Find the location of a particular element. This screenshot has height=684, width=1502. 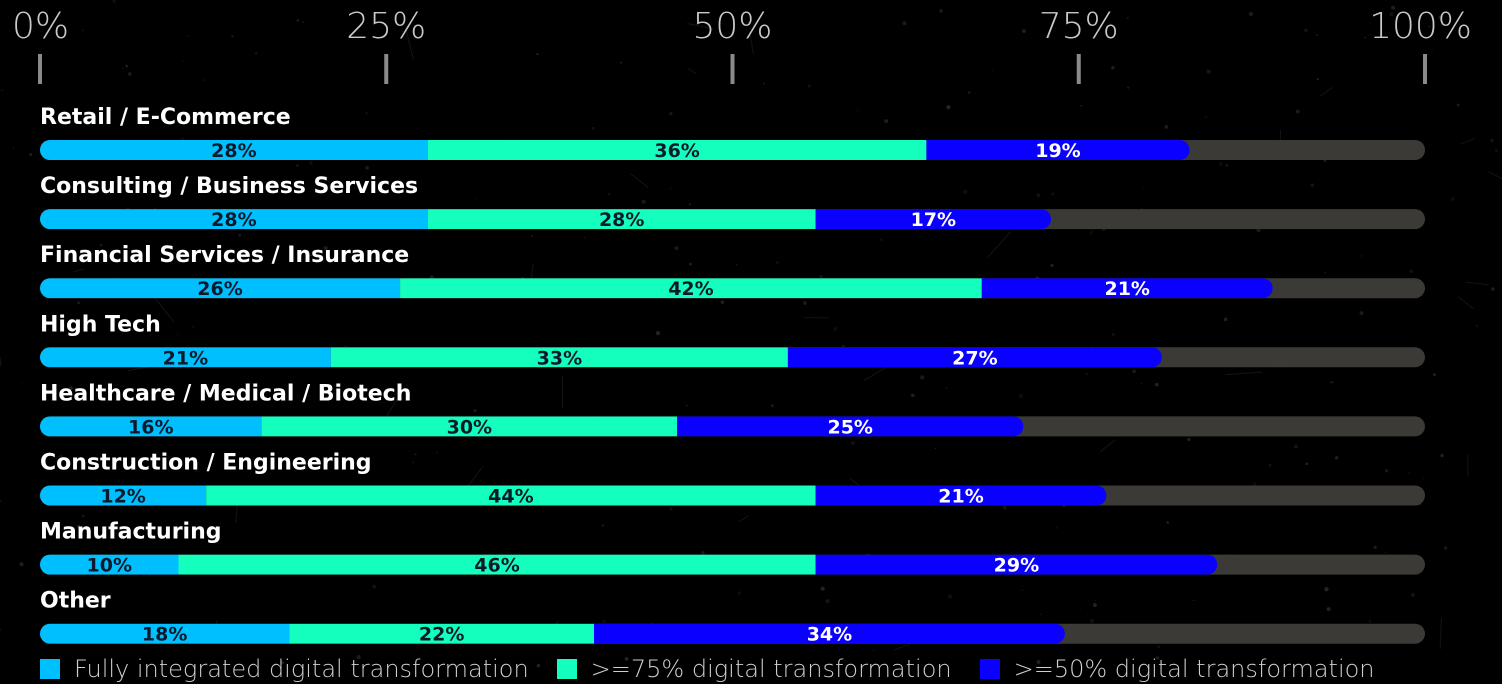

data-label: 29% is located at coordinates (1016, 566).